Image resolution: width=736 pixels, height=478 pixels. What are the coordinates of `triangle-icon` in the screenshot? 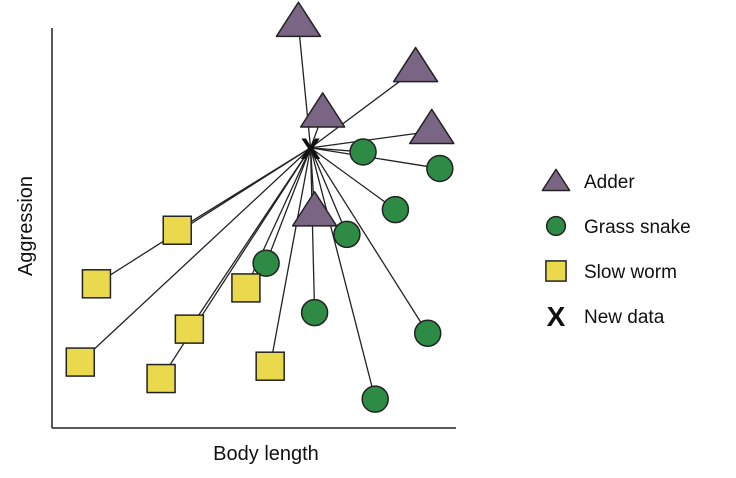 It's located at (556, 180).